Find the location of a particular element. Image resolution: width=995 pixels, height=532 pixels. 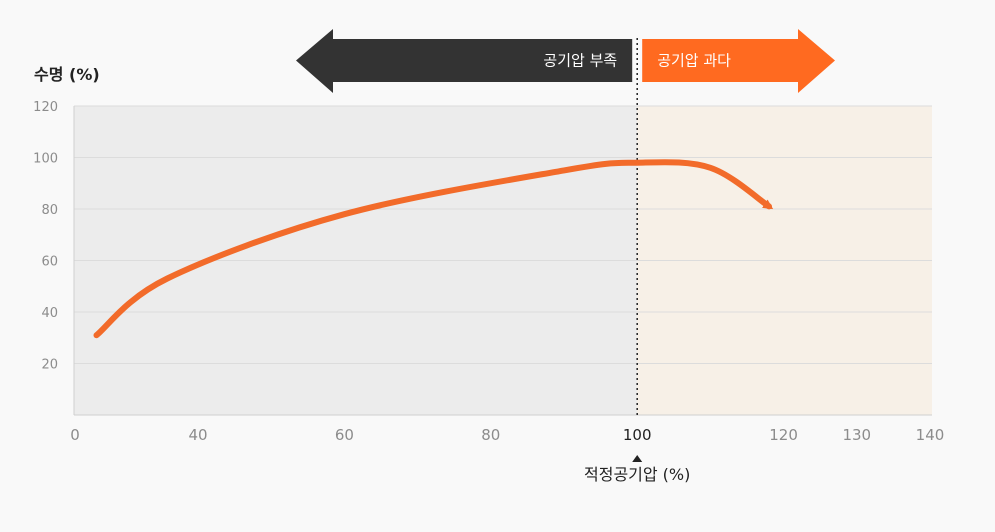

x-tick-label: 0 is located at coordinates (75, 435).